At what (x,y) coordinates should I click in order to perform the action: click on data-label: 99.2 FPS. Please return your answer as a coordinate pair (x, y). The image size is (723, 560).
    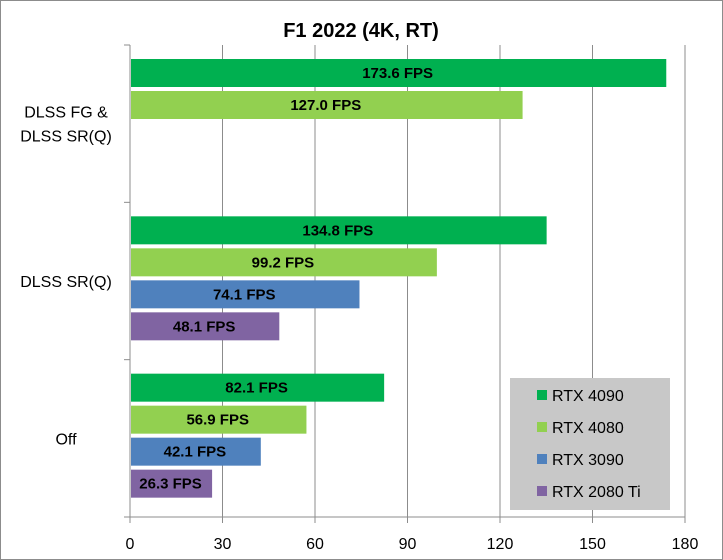
    Looking at the image, I should click on (283, 262).